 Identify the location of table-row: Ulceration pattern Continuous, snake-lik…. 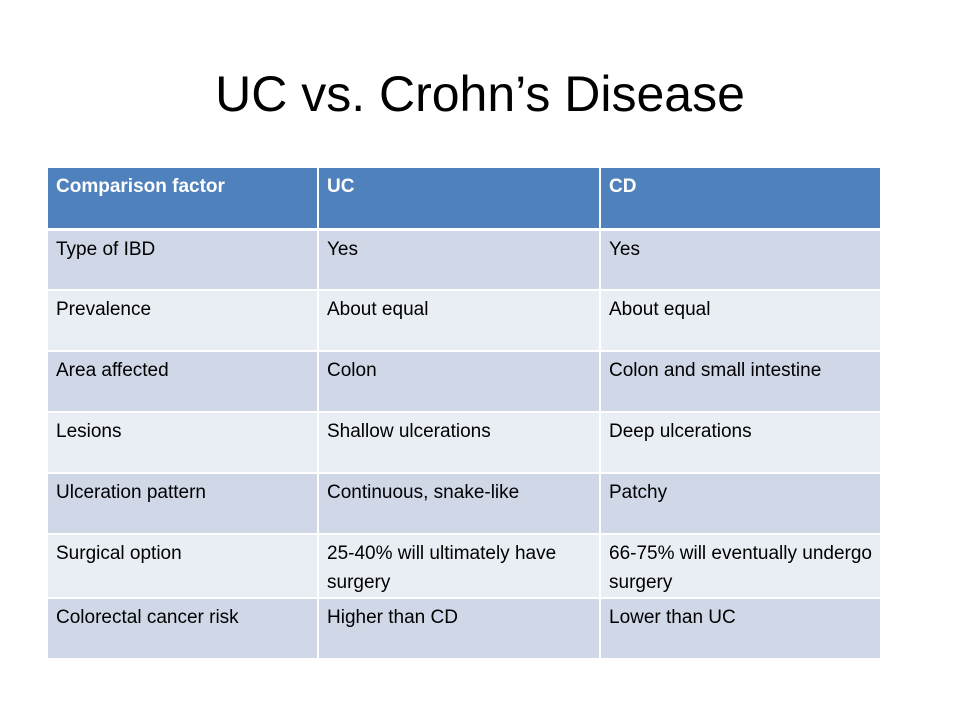
(464, 504).